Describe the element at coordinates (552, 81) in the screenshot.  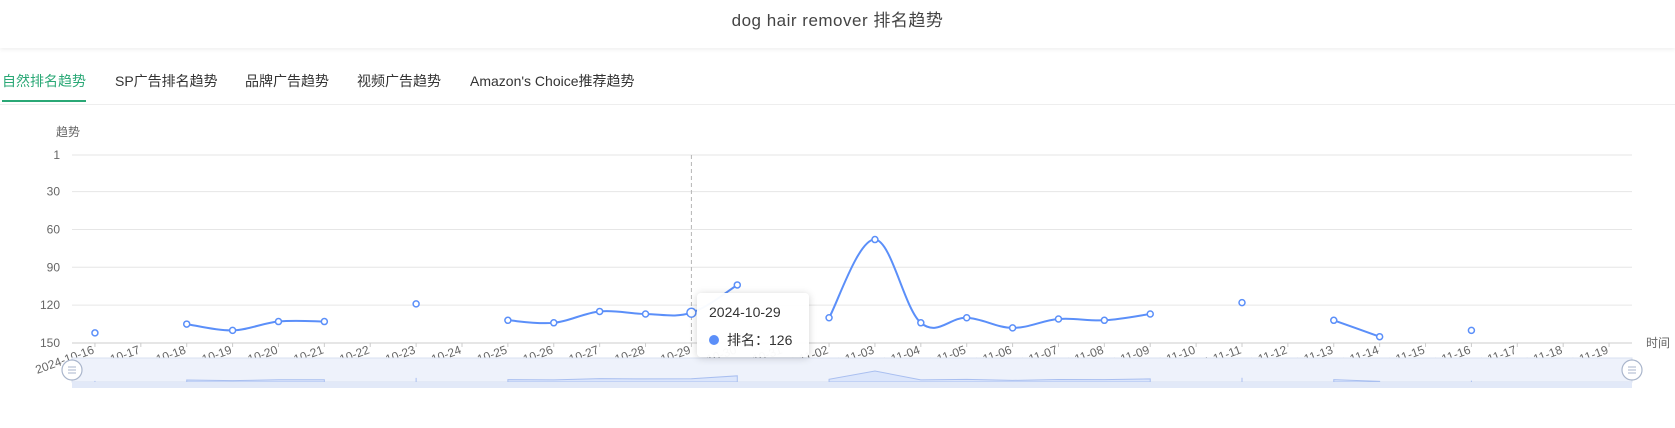
I see `tab-amazons-choice: Amazon's Choice推荐趋势` at that location.